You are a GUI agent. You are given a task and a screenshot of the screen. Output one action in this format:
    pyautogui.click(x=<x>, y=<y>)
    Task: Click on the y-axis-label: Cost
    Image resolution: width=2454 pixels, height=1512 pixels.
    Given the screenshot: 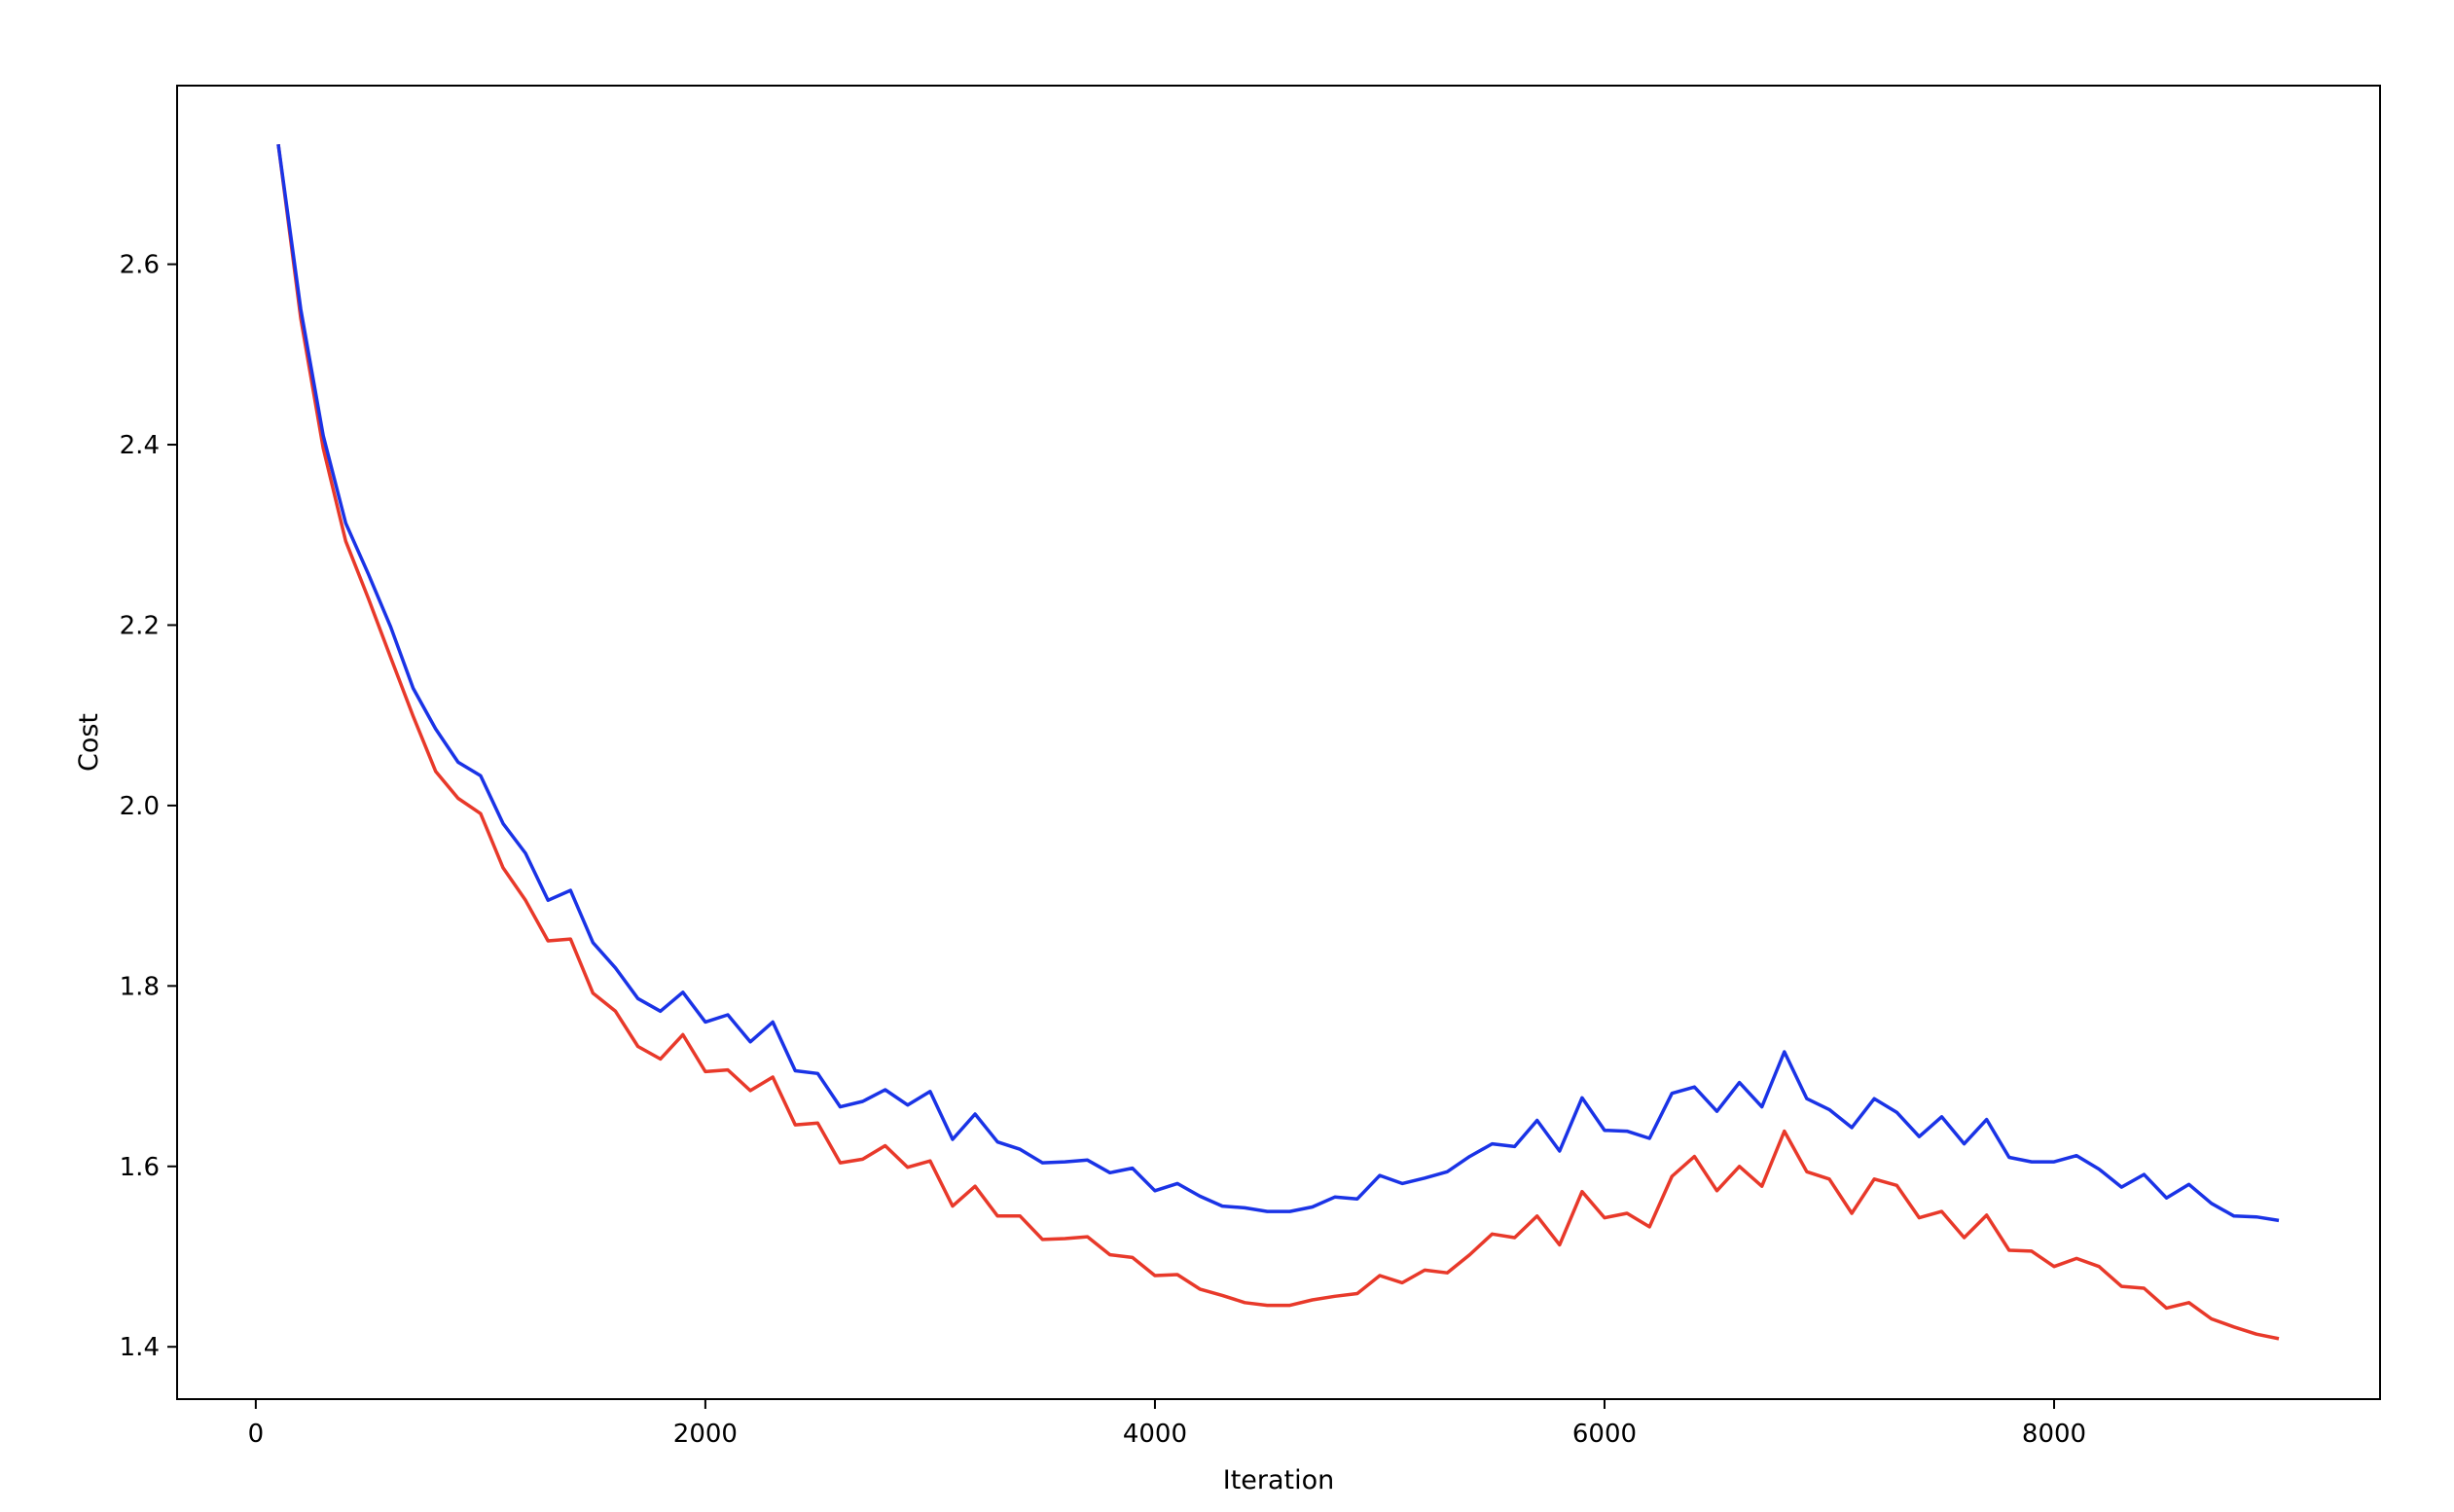 What is the action you would take?
    pyautogui.click(x=89, y=742)
    